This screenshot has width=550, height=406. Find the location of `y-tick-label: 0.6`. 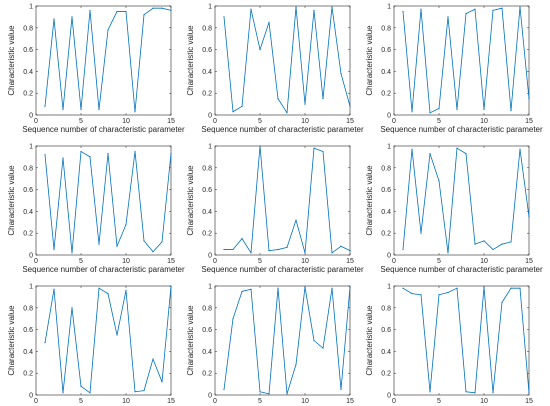

y-tick-label: 0.6 is located at coordinates (386, 190).